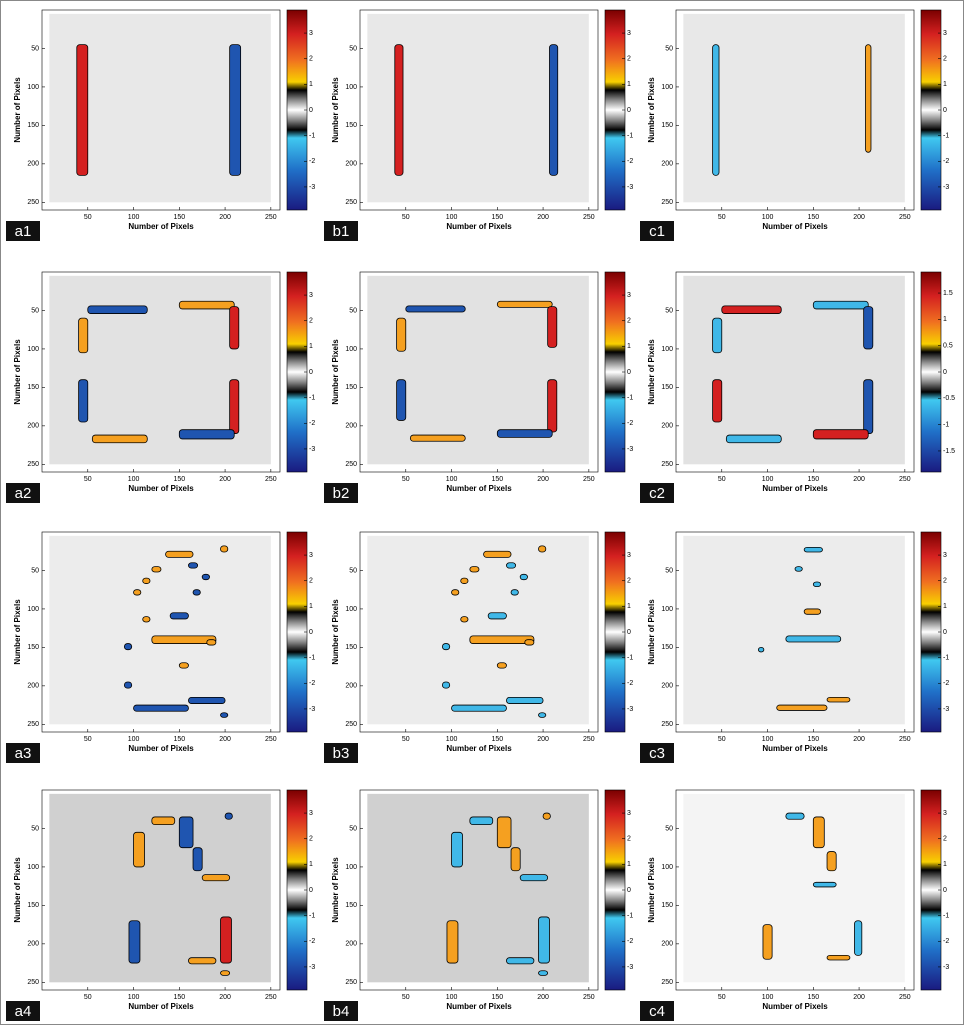 This screenshot has width=964, height=1030. I want to click on panel-label: c4, so click(657, 1011).